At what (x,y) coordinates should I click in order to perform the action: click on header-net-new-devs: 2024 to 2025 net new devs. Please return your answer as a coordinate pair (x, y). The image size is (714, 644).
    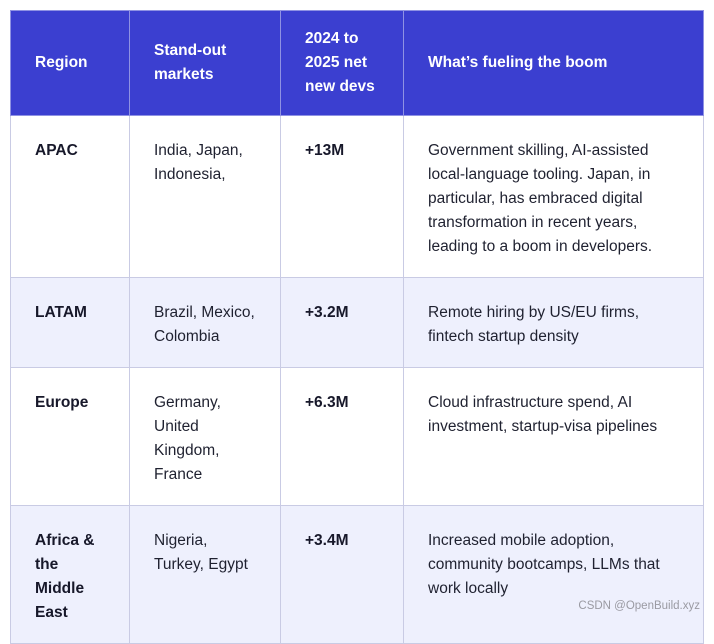
    Looking at the image, I should click on (342, 63).